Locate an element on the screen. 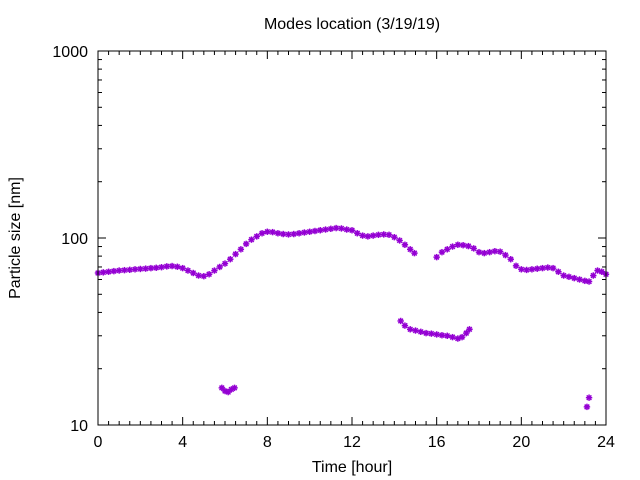  x-tick-label: 16 is located at coordinates (437, 442).